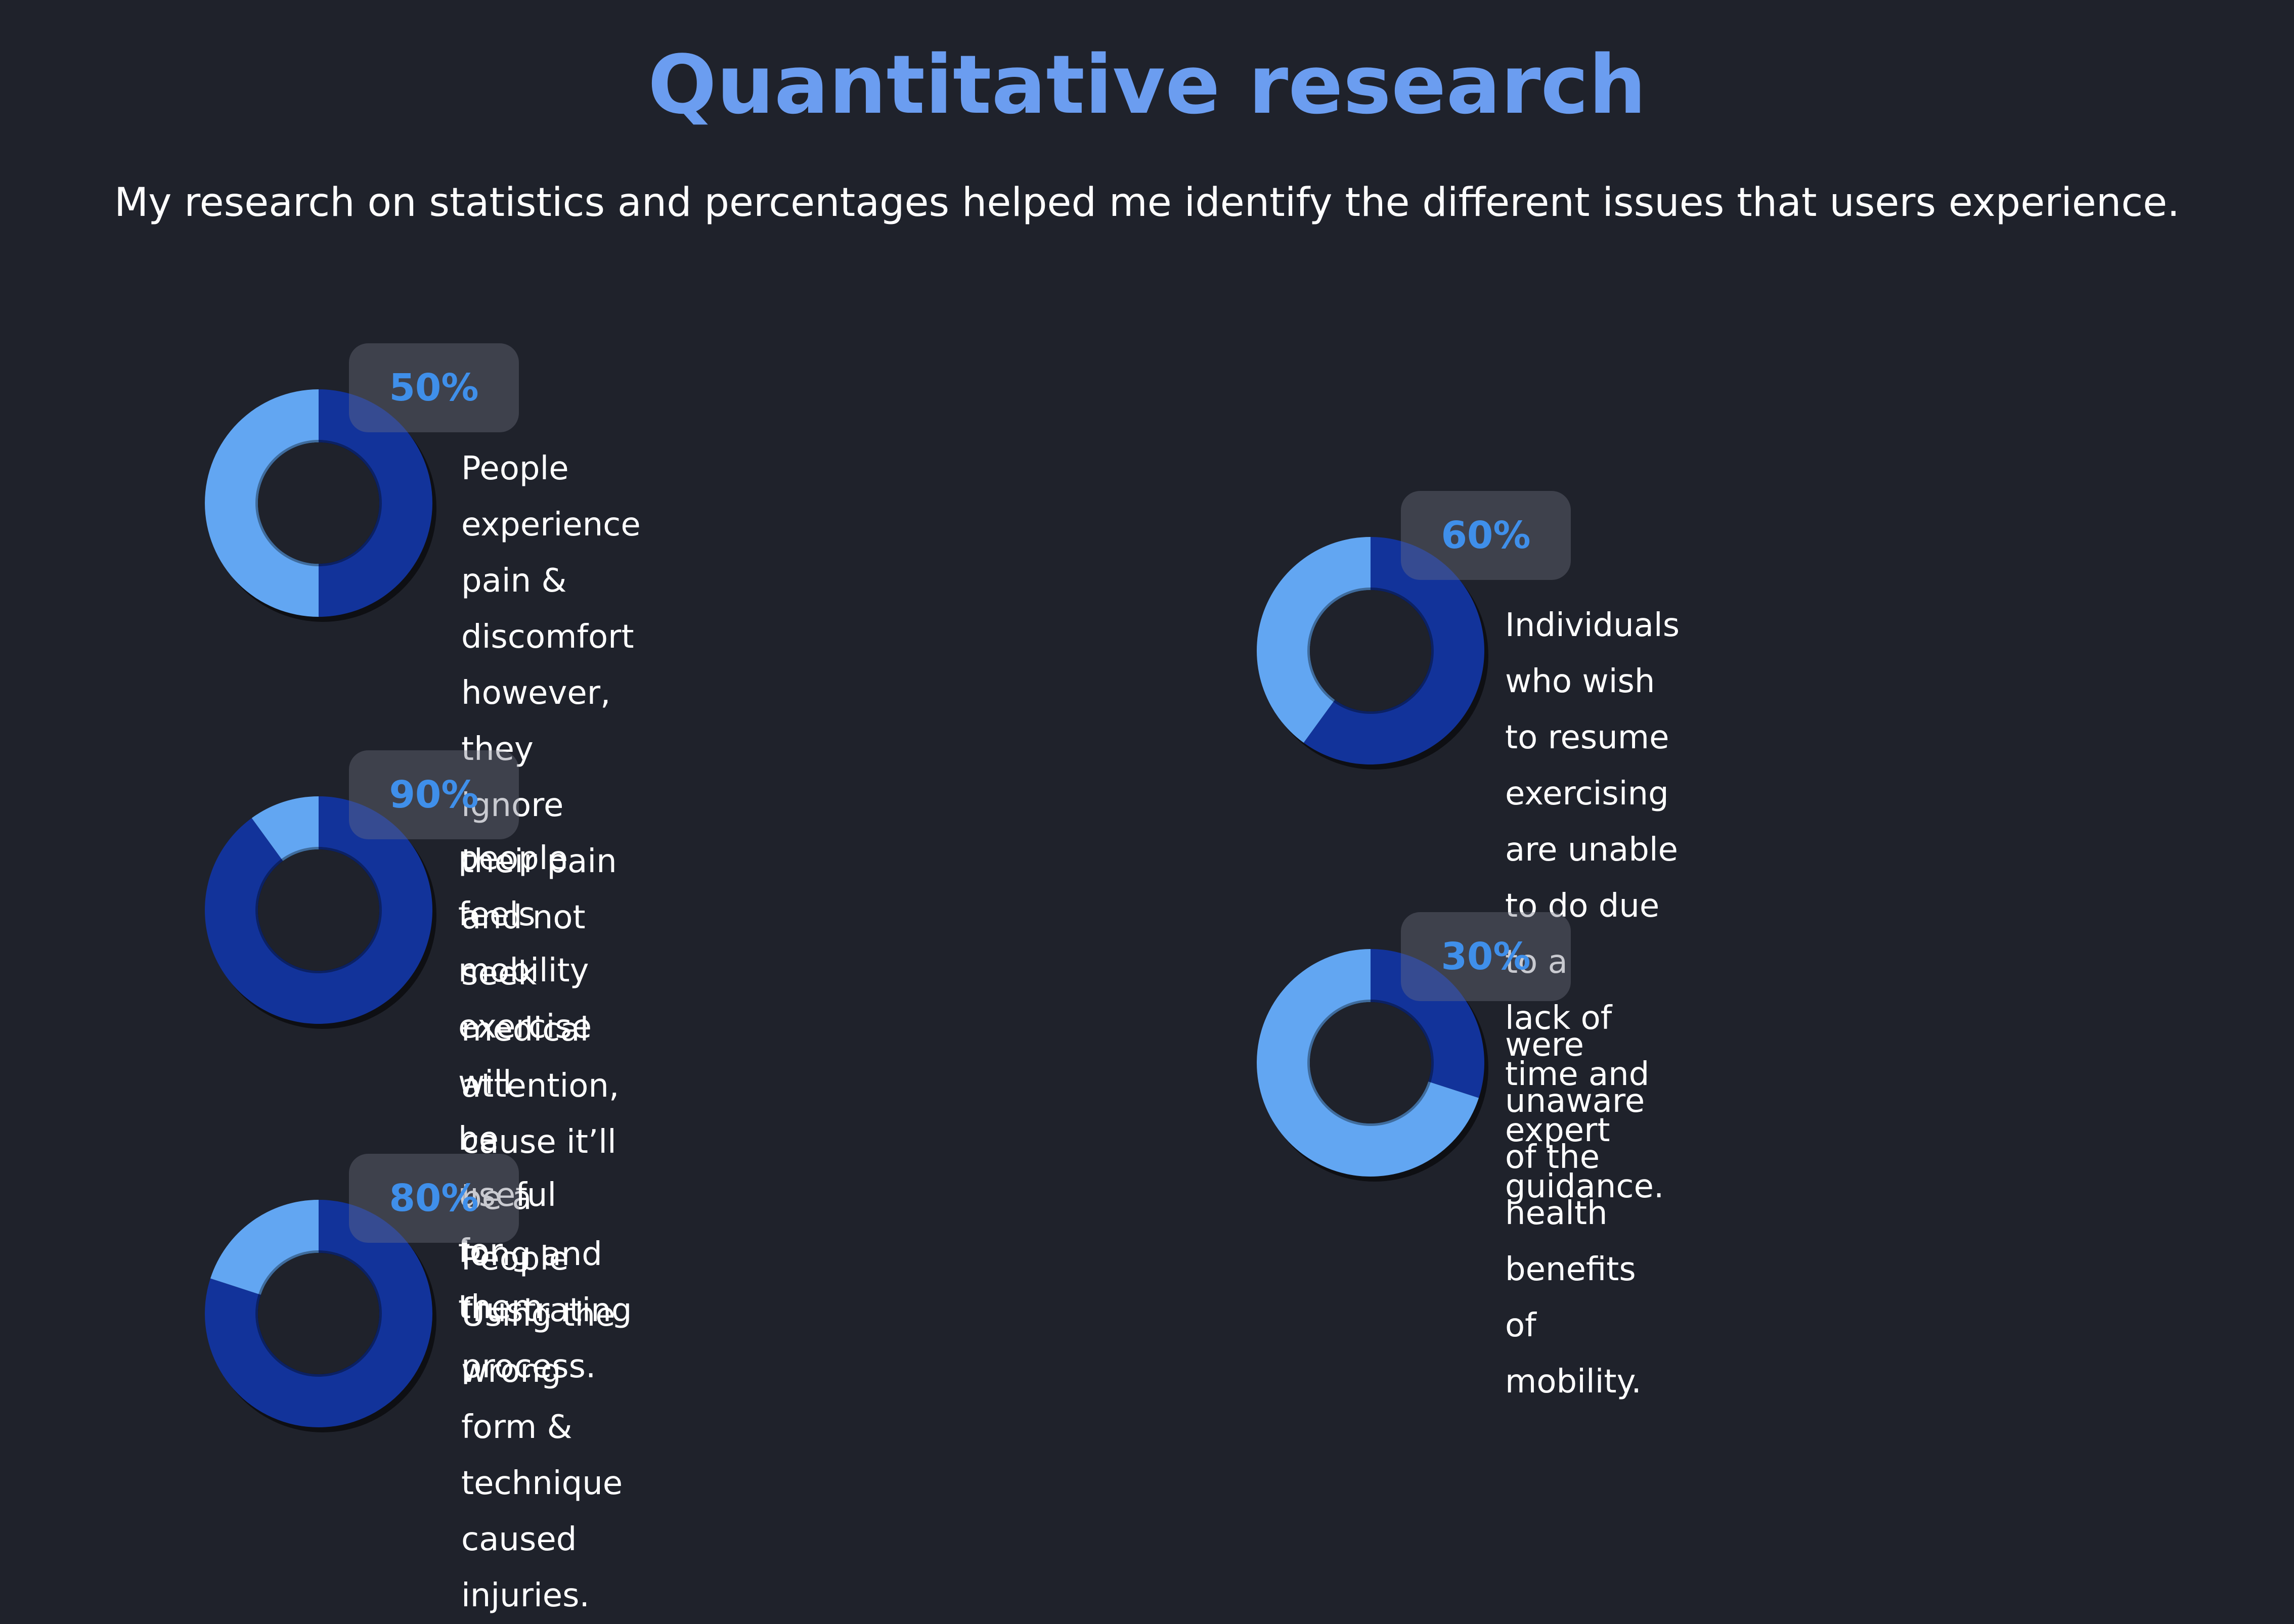  I want to click on percent-badge: 30%, so click(1486, 956).